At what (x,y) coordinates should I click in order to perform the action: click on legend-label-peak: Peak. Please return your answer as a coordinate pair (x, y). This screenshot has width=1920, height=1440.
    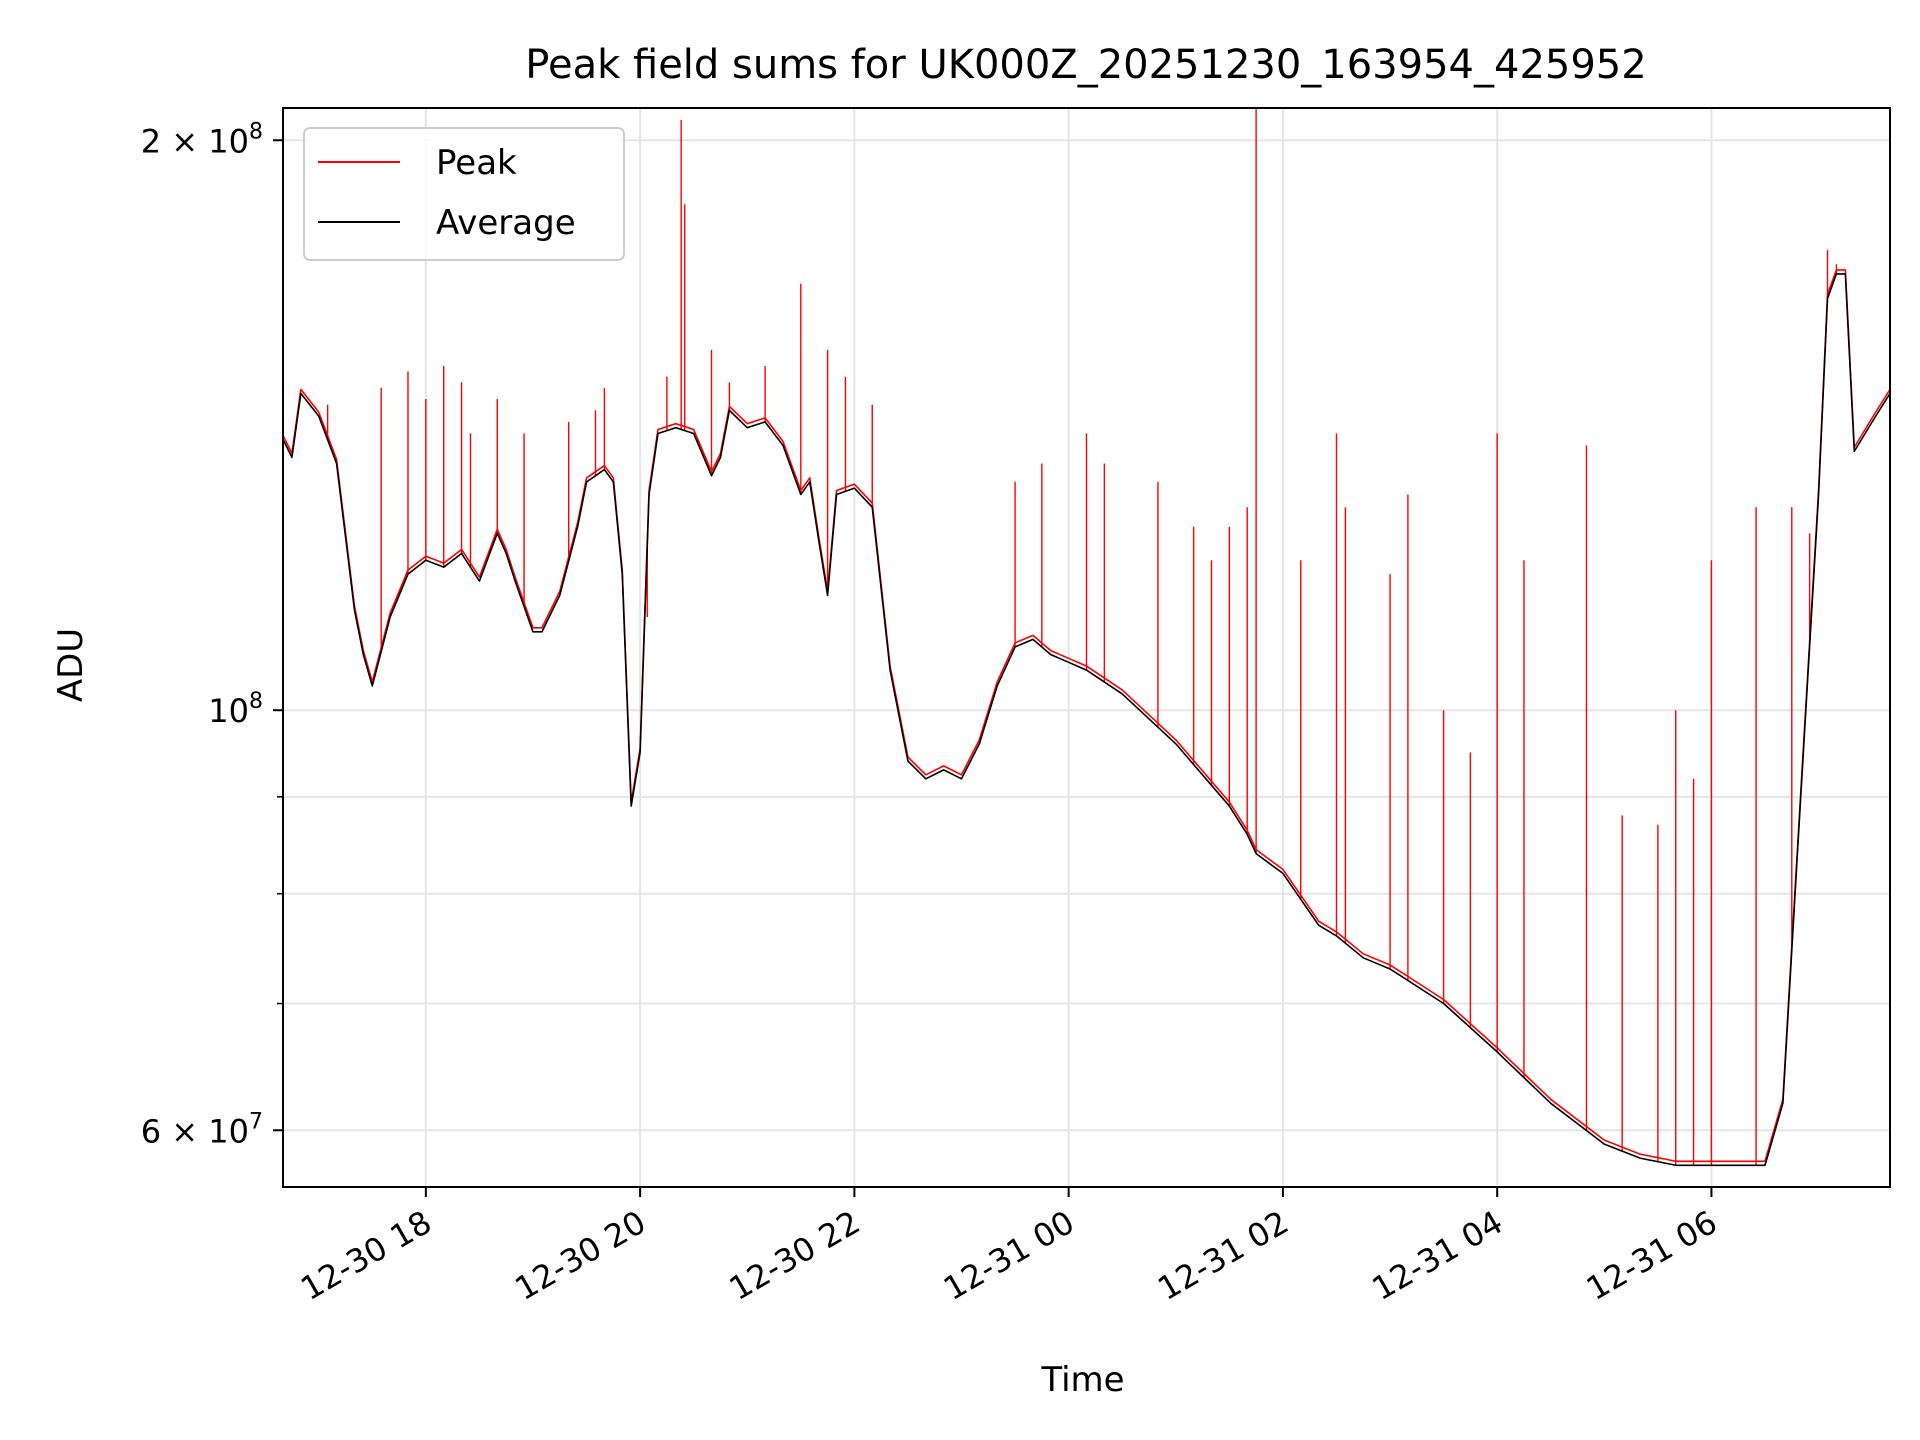
    Looking at the image, I should click on (476, 163).